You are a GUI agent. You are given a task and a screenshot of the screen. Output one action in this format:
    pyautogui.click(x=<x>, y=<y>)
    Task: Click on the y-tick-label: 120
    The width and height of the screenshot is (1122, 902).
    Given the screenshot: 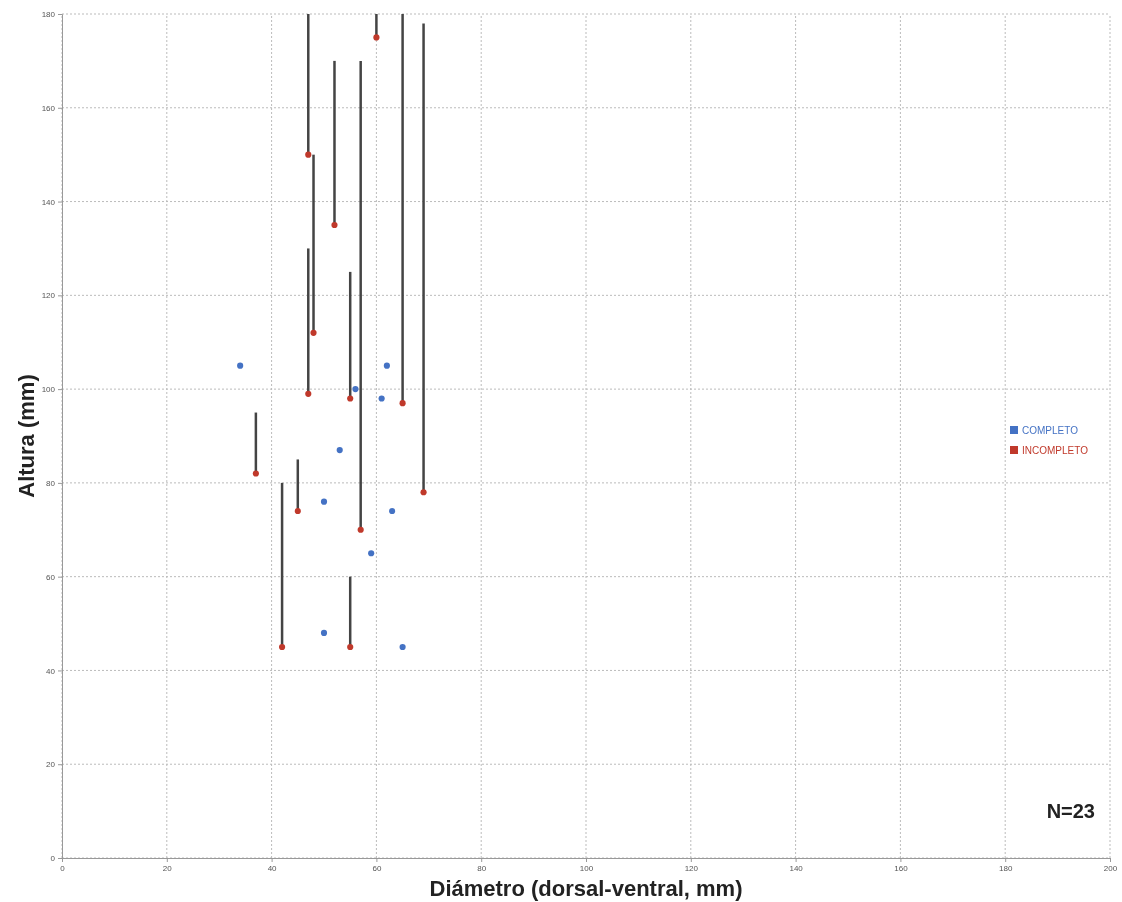 What is the action you would take?
    pyautogui.click(x=48, y=296)
    